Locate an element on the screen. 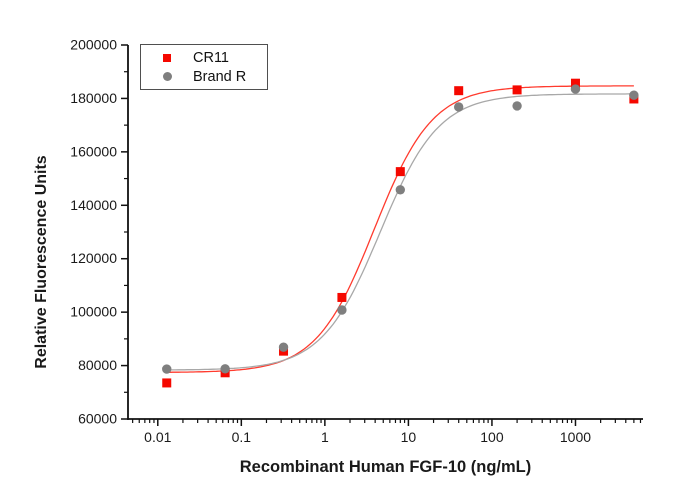 Image resolution: width=680 pixels, height=502 pixels. y-tick-label: 100000 is located at coordinates (93, 312).